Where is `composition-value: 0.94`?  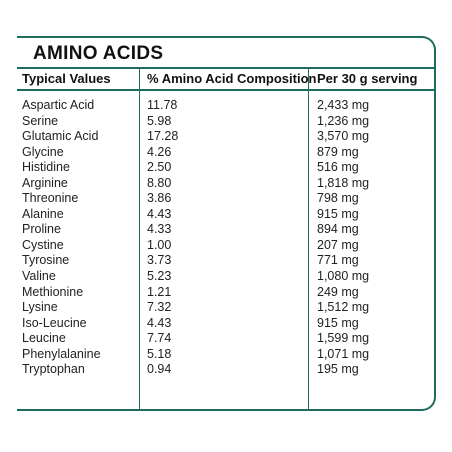
composition-value: 0.94 is located at coordinates (159, 369).